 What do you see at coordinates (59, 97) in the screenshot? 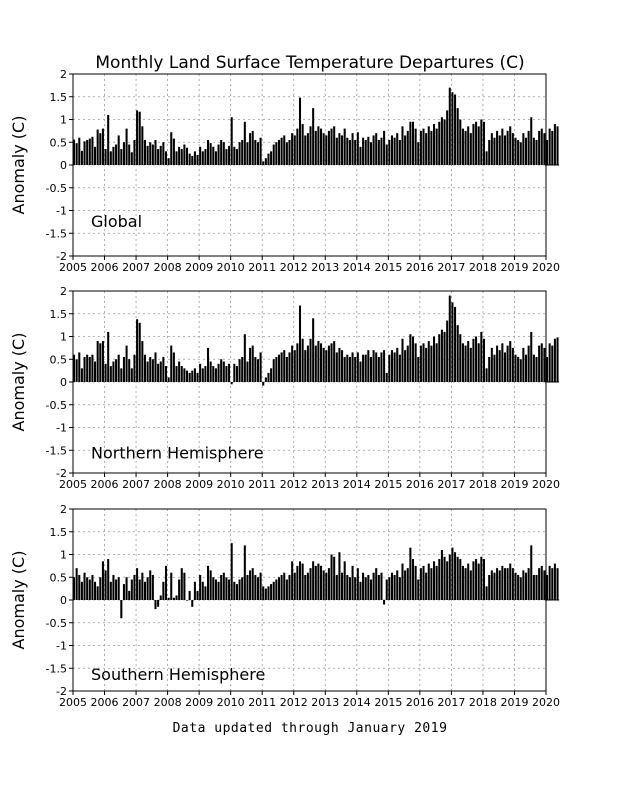
I see `y-tick-label: 1.5` at bounding box center [59, 97].